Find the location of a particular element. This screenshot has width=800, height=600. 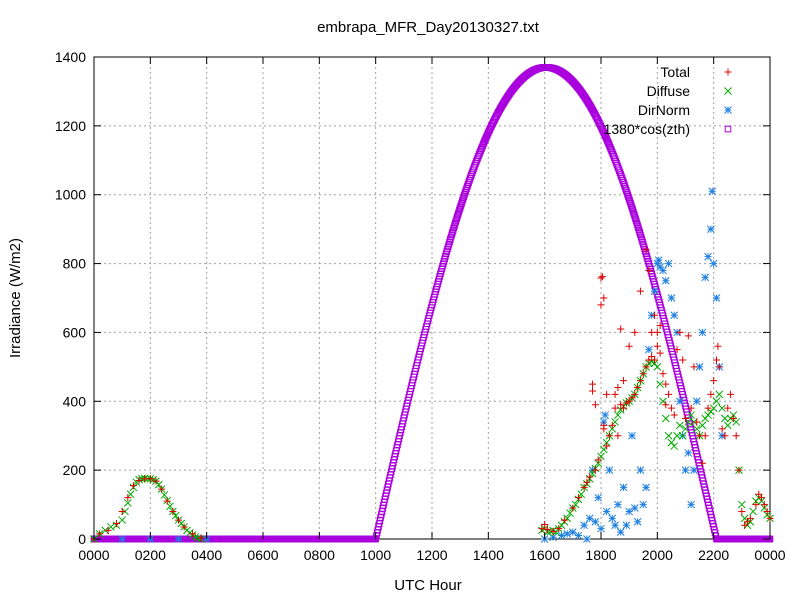

y-tick-label: 400 is located at coordinates (75, 401).